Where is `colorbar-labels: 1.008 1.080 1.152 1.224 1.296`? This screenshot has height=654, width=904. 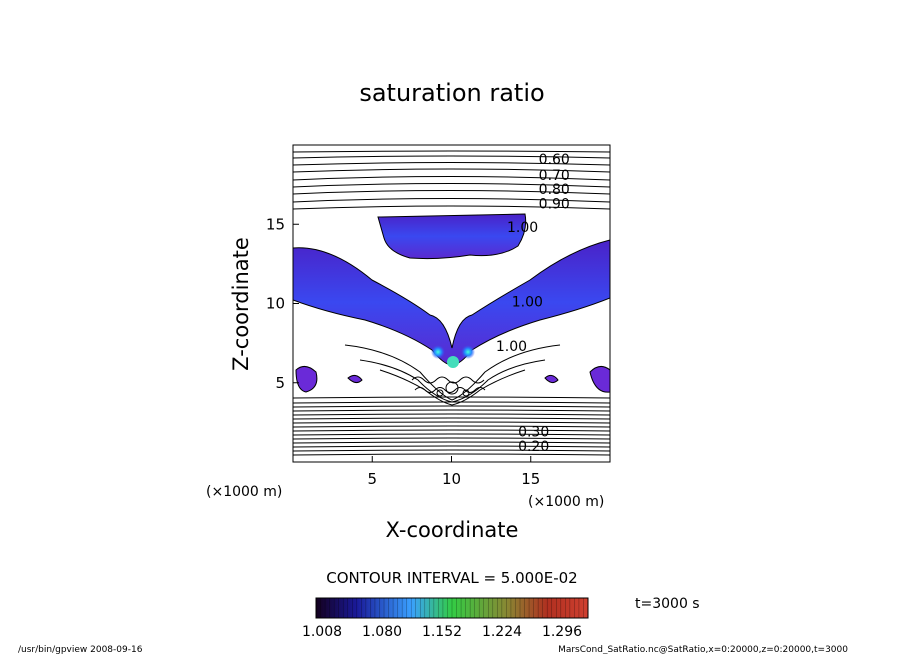 colorbar-labels: 1.008 1.080 1.152 1.224 1.296 is located at coordinates (442, 632).